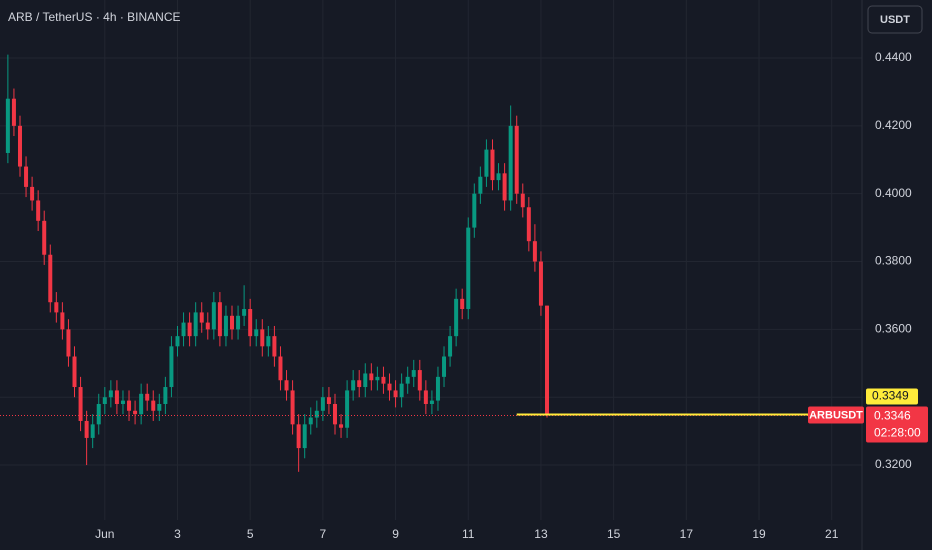  I want to click on x-tick-label: Jun, so click(104, 534).